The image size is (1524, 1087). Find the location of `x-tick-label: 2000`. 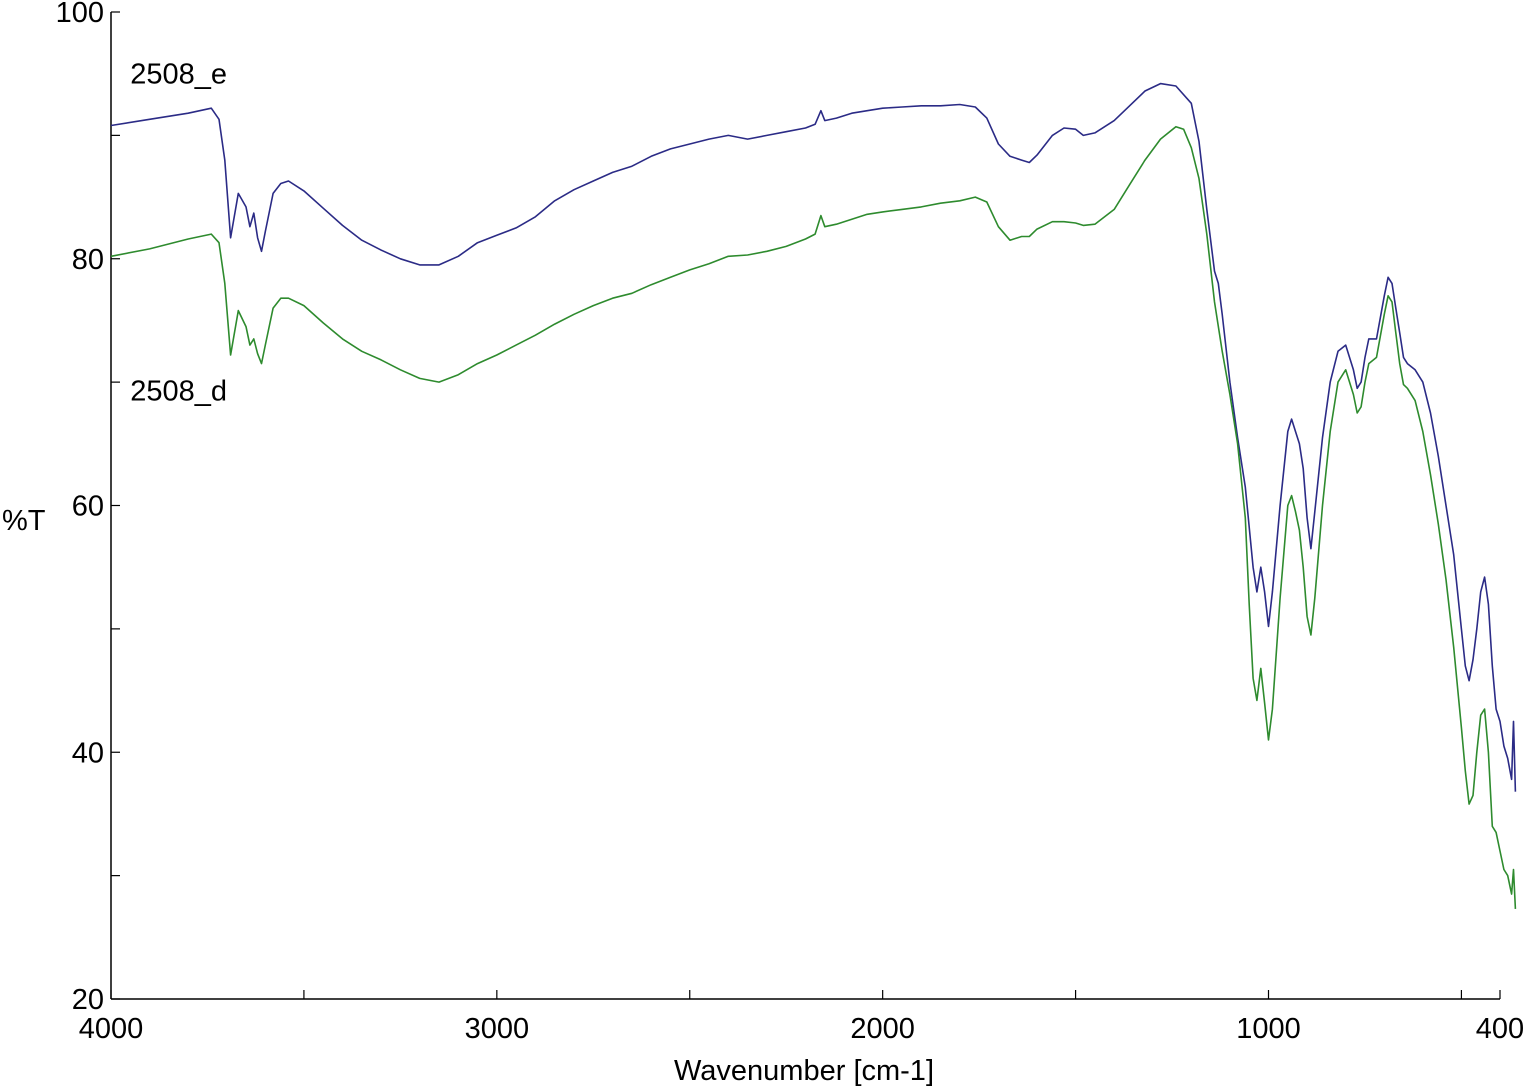

x-tick-label: 2000 is located at coordinates (882, 1029).